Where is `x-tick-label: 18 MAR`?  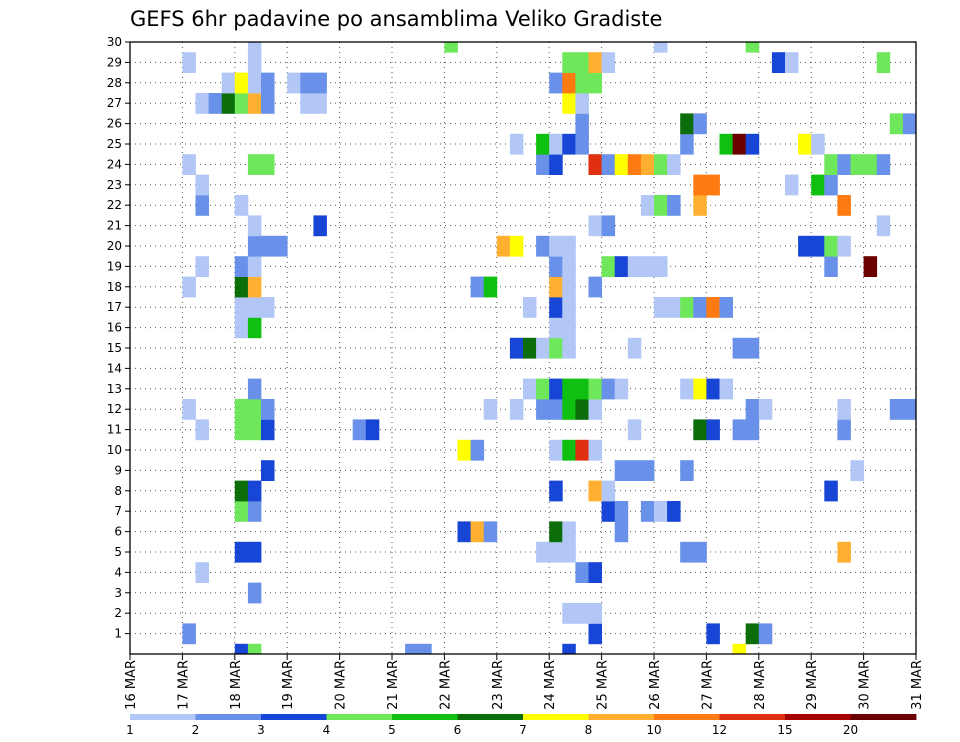 x-tick-label: 18 MAR is located at coordinates (236, 685).